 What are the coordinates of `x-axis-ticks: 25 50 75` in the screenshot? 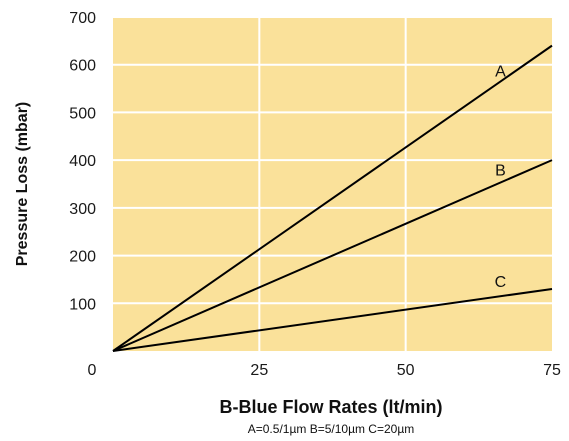 It's located at (405, 370).